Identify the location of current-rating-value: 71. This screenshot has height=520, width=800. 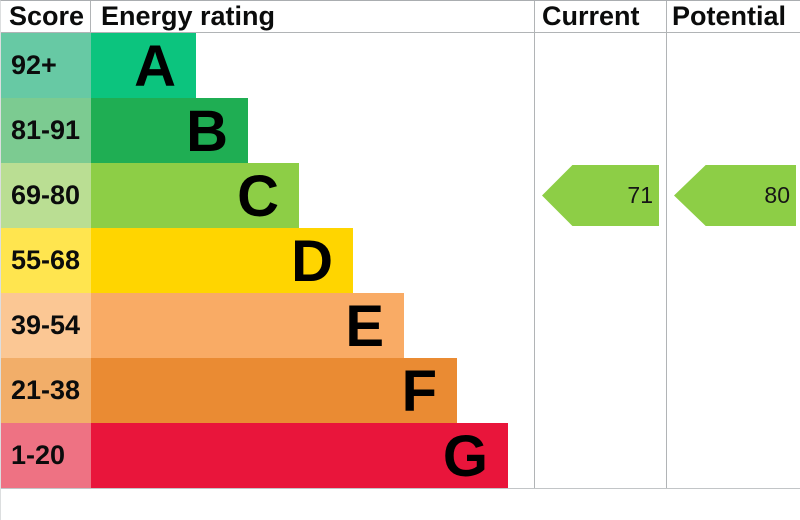
(640, 195).